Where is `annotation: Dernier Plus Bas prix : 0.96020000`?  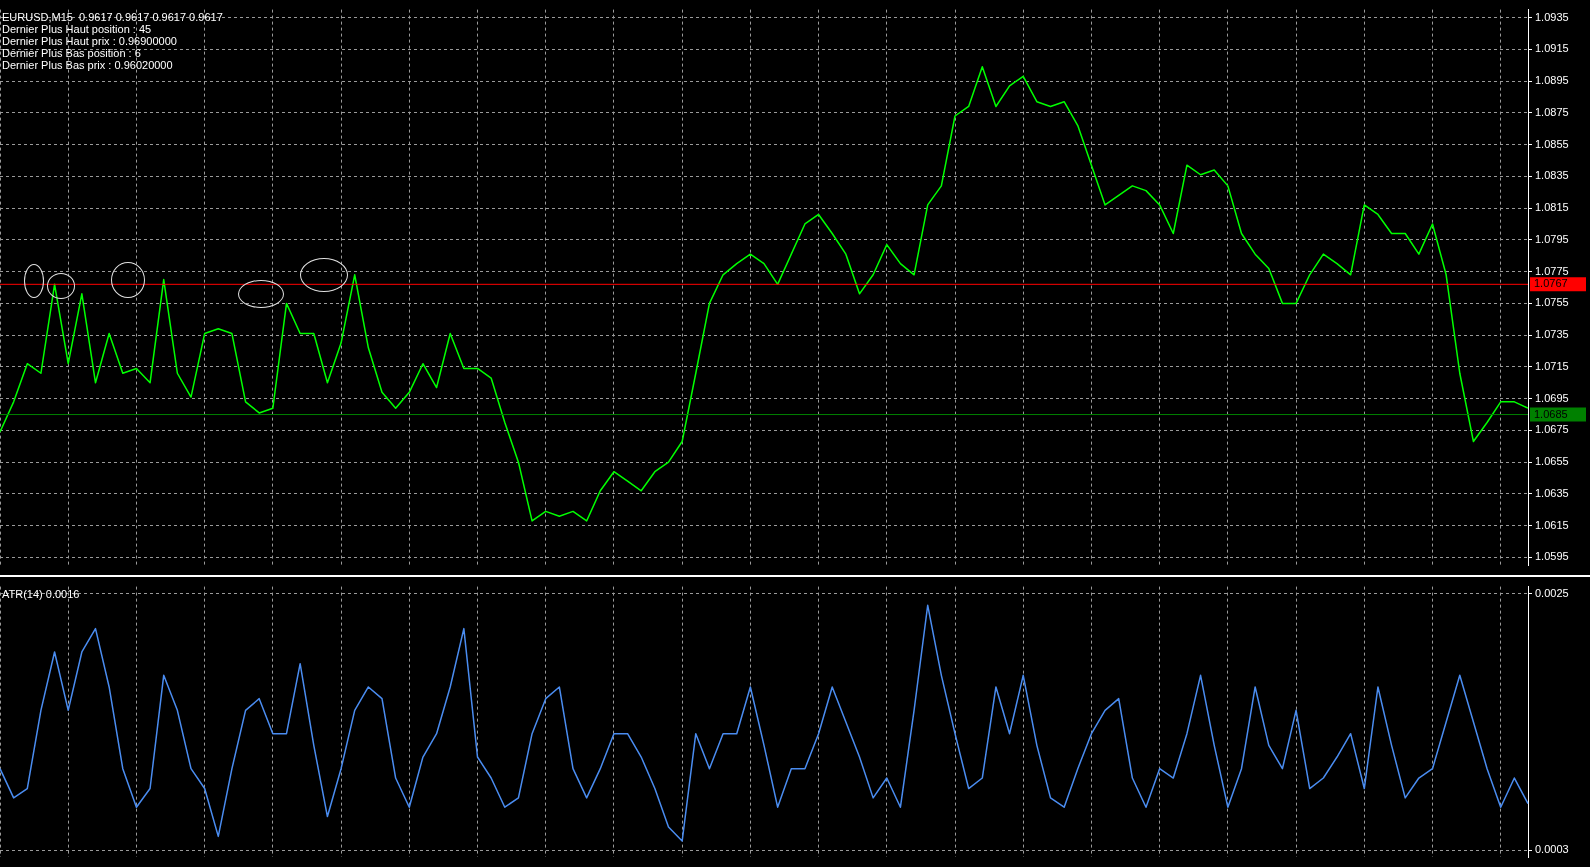 annotation: Dernier Plus Bas prix : 0.96020000 is located at coordinates (87, 65).